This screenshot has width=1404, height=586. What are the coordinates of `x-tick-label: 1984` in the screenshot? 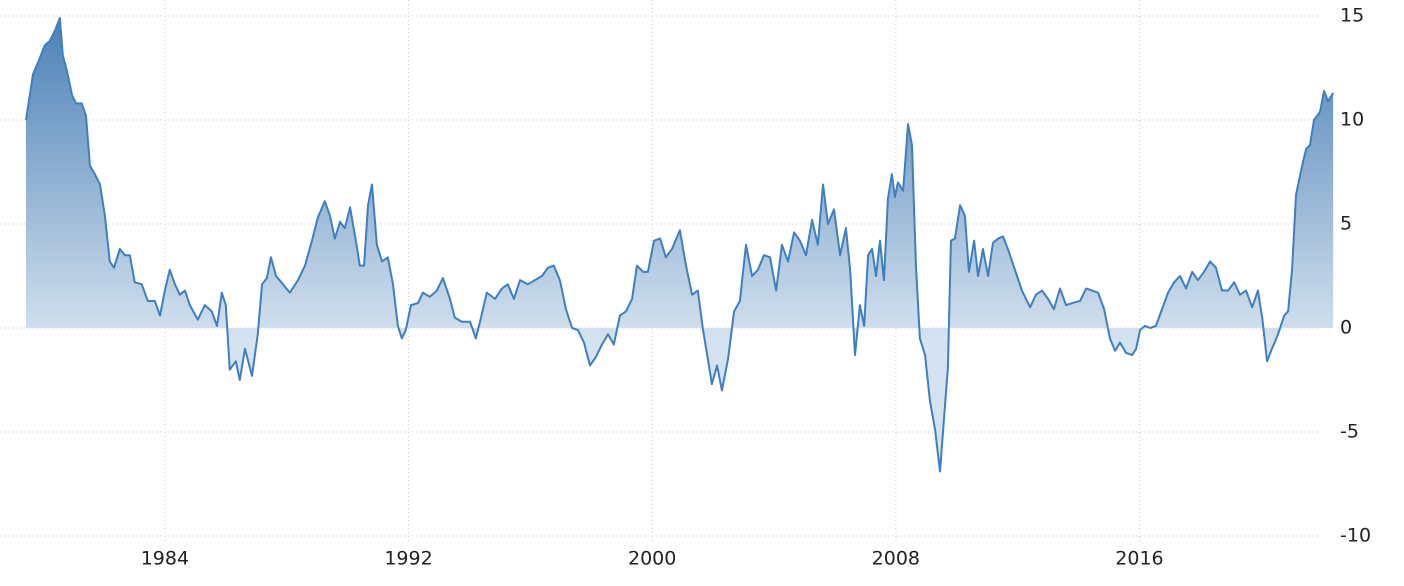 It's located at (165, 559).